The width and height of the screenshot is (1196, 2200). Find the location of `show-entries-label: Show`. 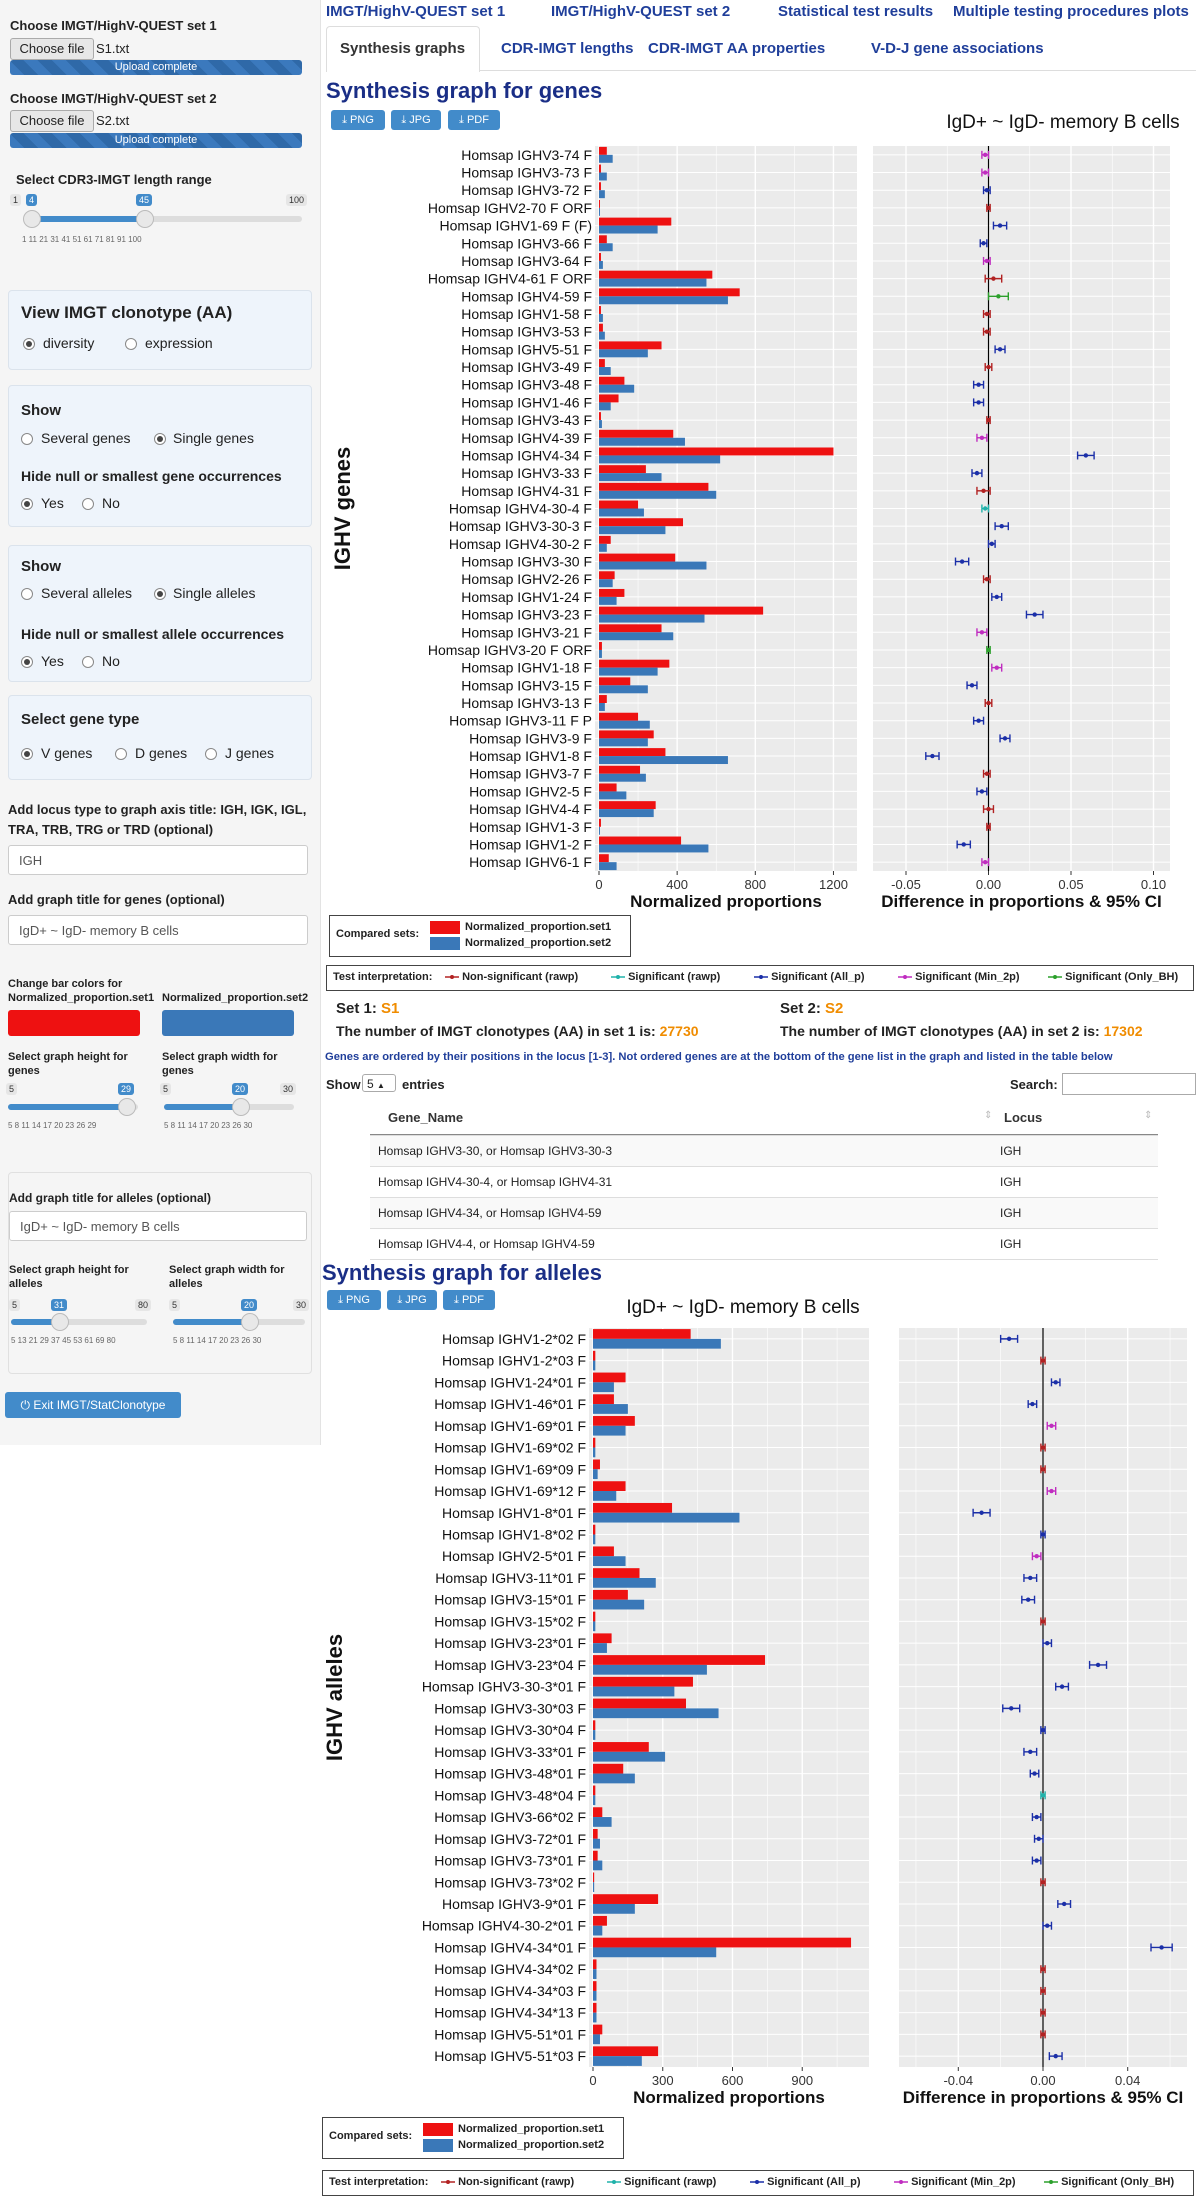

show-entries-label: Show is located at coordinates (343, 1084).